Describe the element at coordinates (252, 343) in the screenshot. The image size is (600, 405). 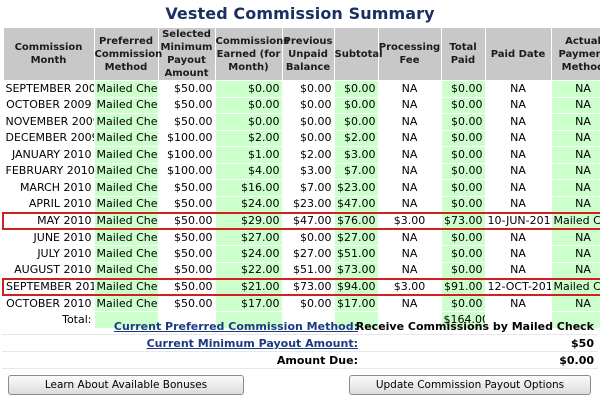
I see `min-payout-link: Current Minimum Payout Amount:` at that location.